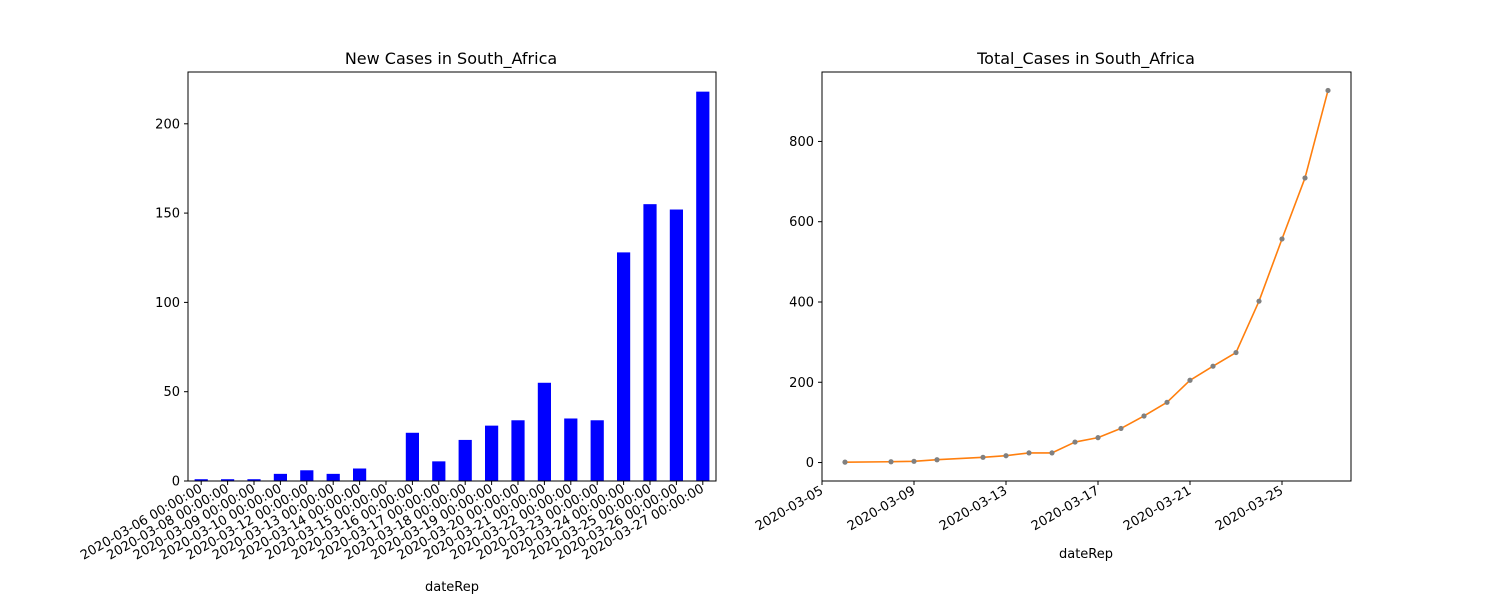 The image size is (1500, 600). What do you see at coordinates (801, 302) in the screenshot?
I see `y-tick-label: 400` at bounding box center [801, 302].